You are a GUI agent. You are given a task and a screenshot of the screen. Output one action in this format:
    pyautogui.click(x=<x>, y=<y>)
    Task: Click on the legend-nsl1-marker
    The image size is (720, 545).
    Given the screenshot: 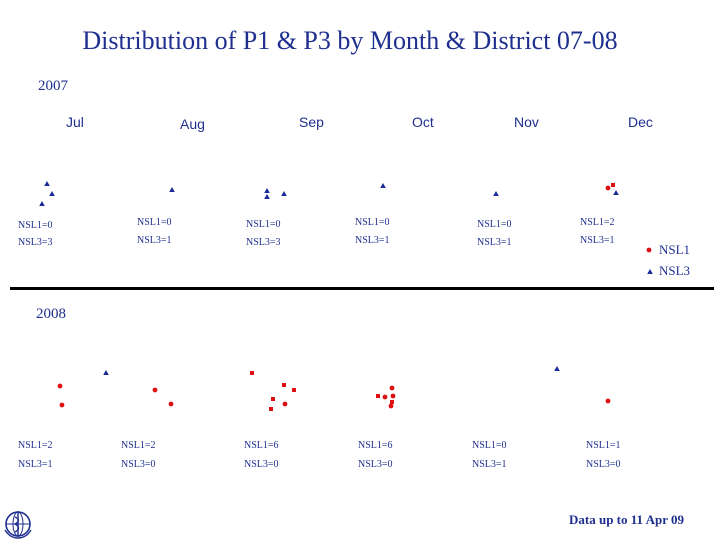 What is the action you would take?
    pyautogui.click(x=649, y=250)
    